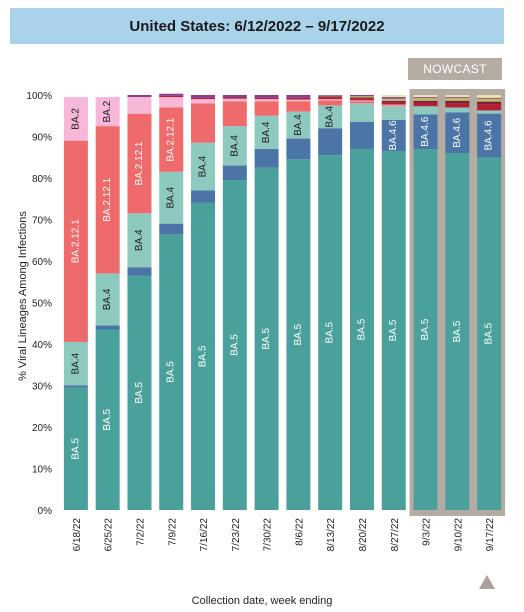 This screenshot has width=524, height=612. Describe the element at coordinates (427, 532) in the screenshot. I see `x-tick-label: 9/3/22` at that location.